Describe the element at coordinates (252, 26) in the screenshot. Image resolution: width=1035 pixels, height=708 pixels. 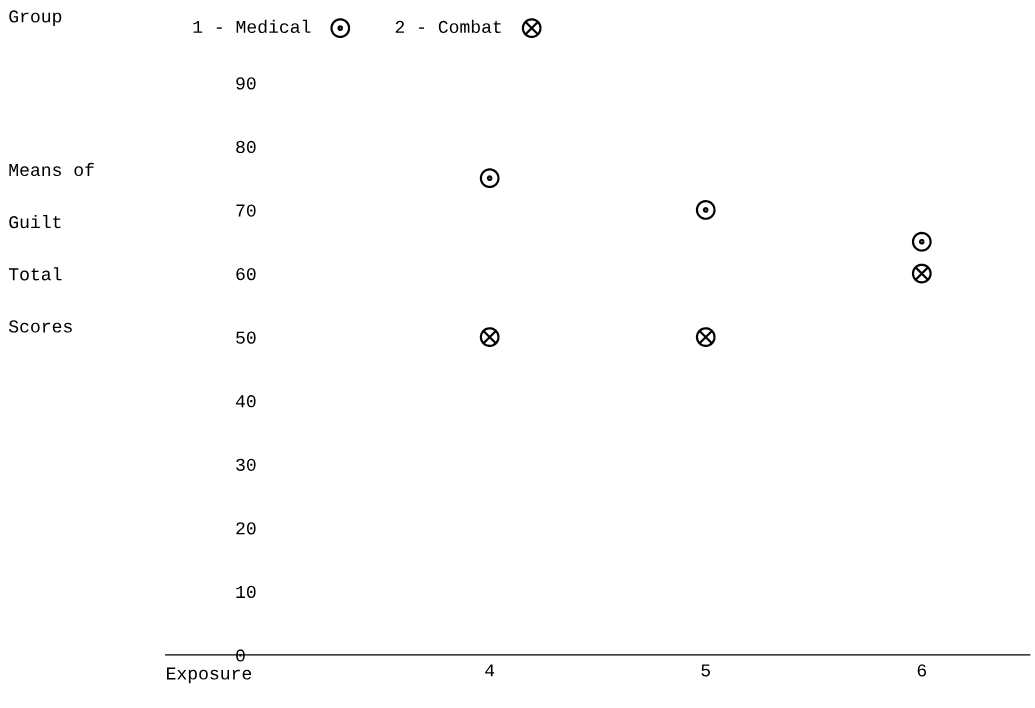
I see `legend-label: 1 - Medical` at that location.